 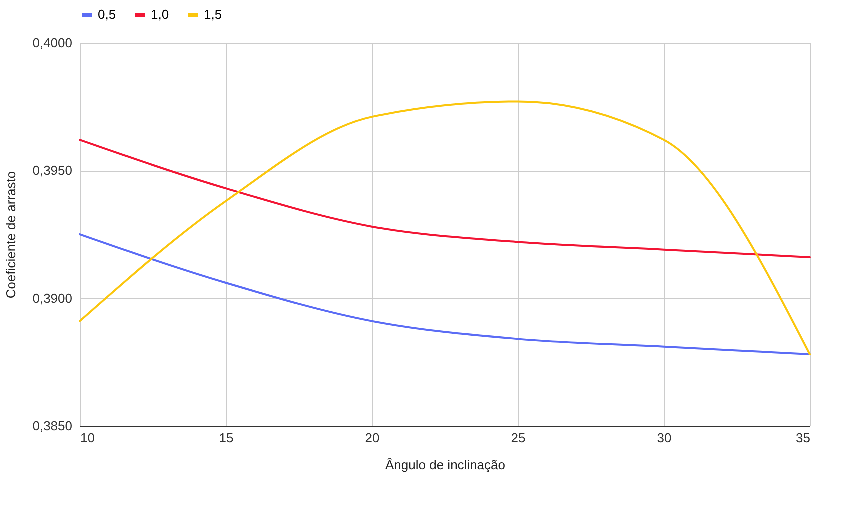 What do you see at coordinates (213, 14) in the screenshot?
I see `legend-label: 1,5` at bounding box center [213, 14].